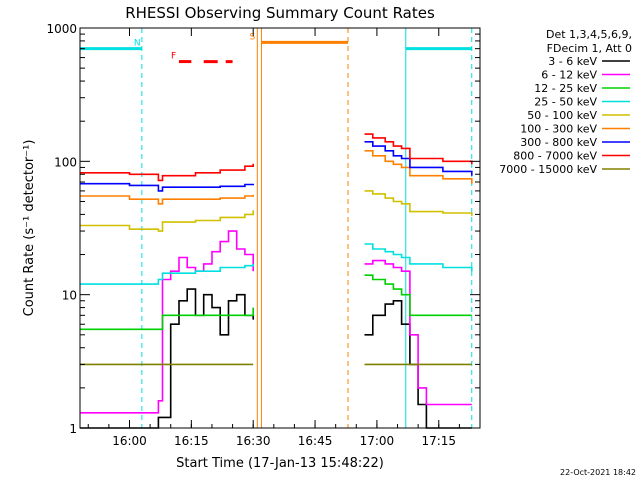 The image size is (640, 480). Describe the element at coordinates (167, 172) in the screenshot. I see `series-7-seg1` at that location.